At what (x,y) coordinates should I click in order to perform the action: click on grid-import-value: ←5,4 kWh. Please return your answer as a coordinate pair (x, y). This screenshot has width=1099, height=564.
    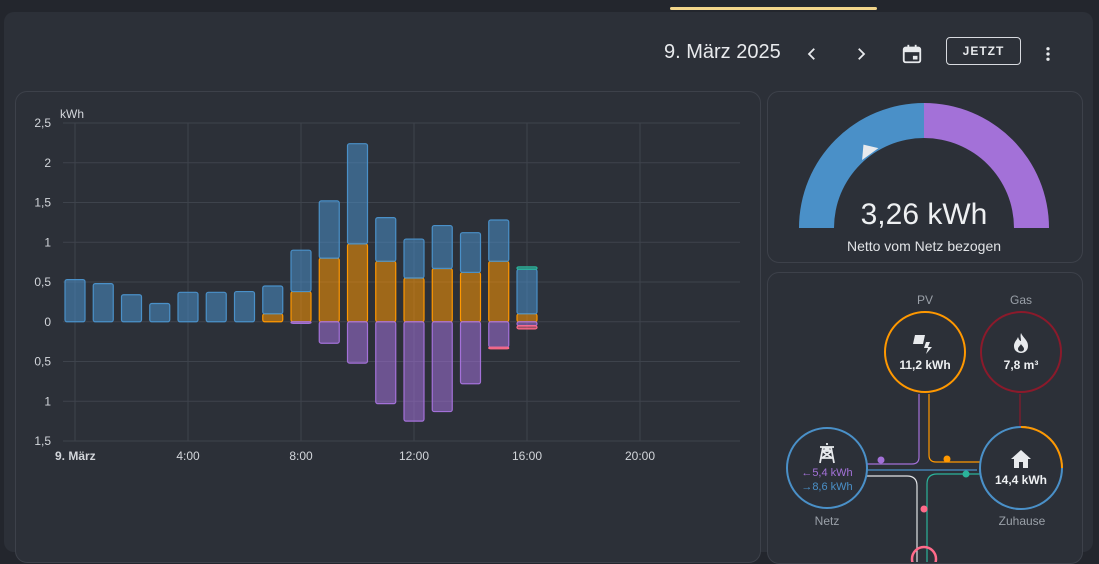
    Looking at the image, I should click on (827, 473).